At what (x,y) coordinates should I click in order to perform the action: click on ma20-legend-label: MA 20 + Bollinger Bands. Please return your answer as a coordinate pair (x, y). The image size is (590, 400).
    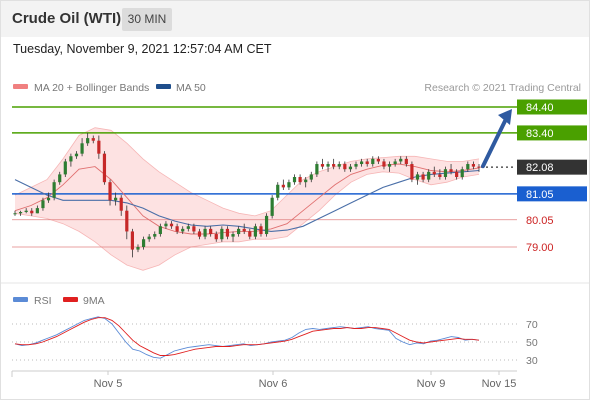
    Looking at the image, I should click on (91, 88).